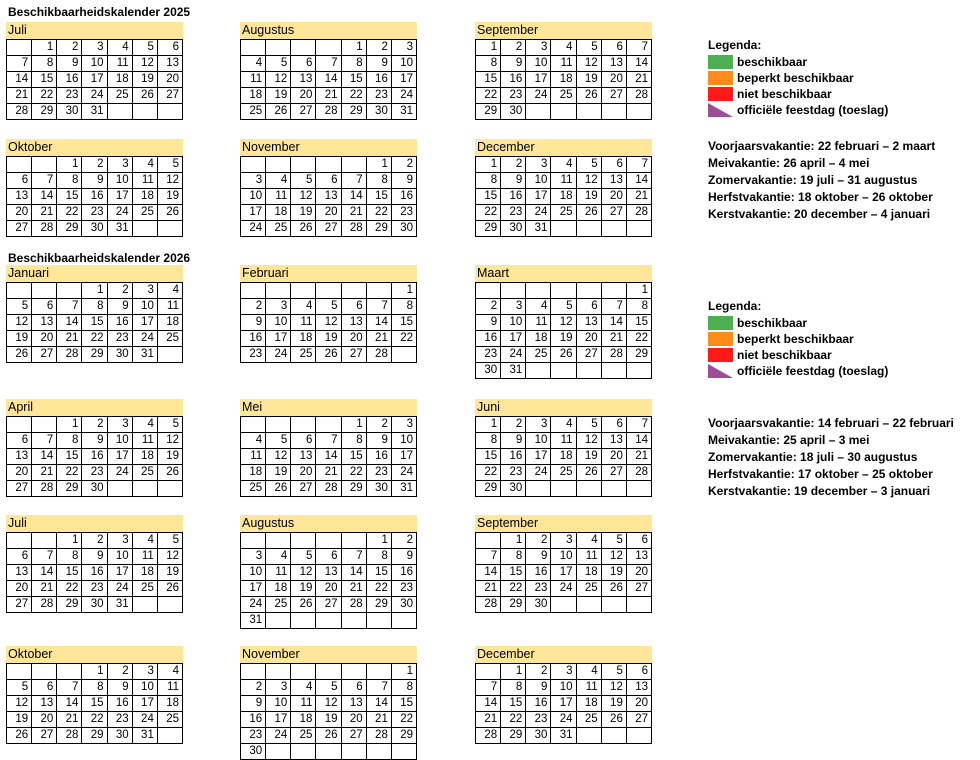 Image resolution: width=980 pixels, height=760 pixels. Describe the element at coordinates (328, 671) in the screenshot. I see `week-row: 1` at that location.